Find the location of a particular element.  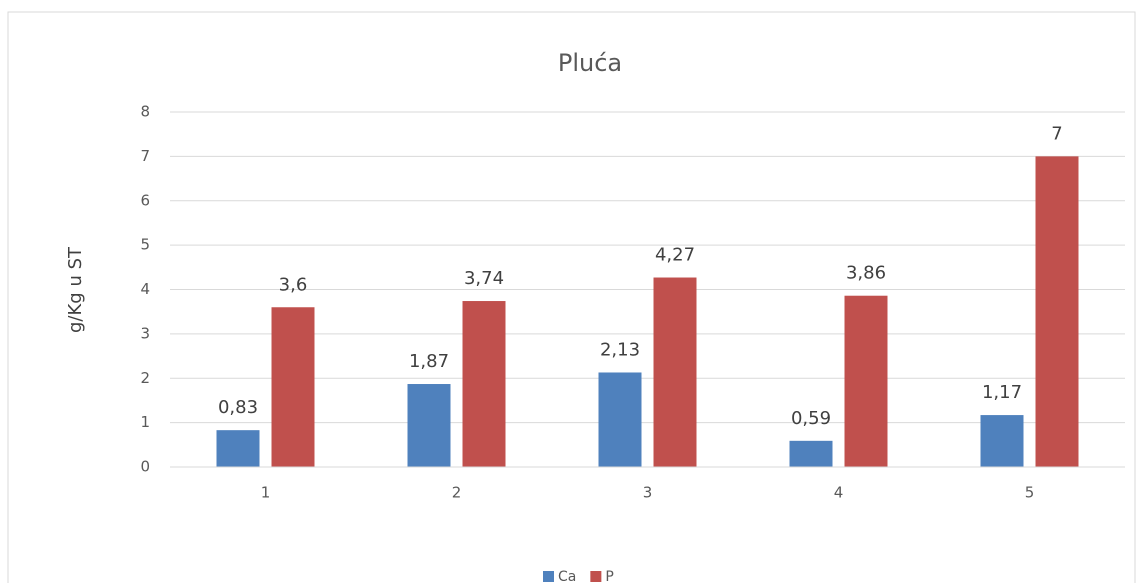

y-tick-label: 5 is located at coordinates (145, 245).